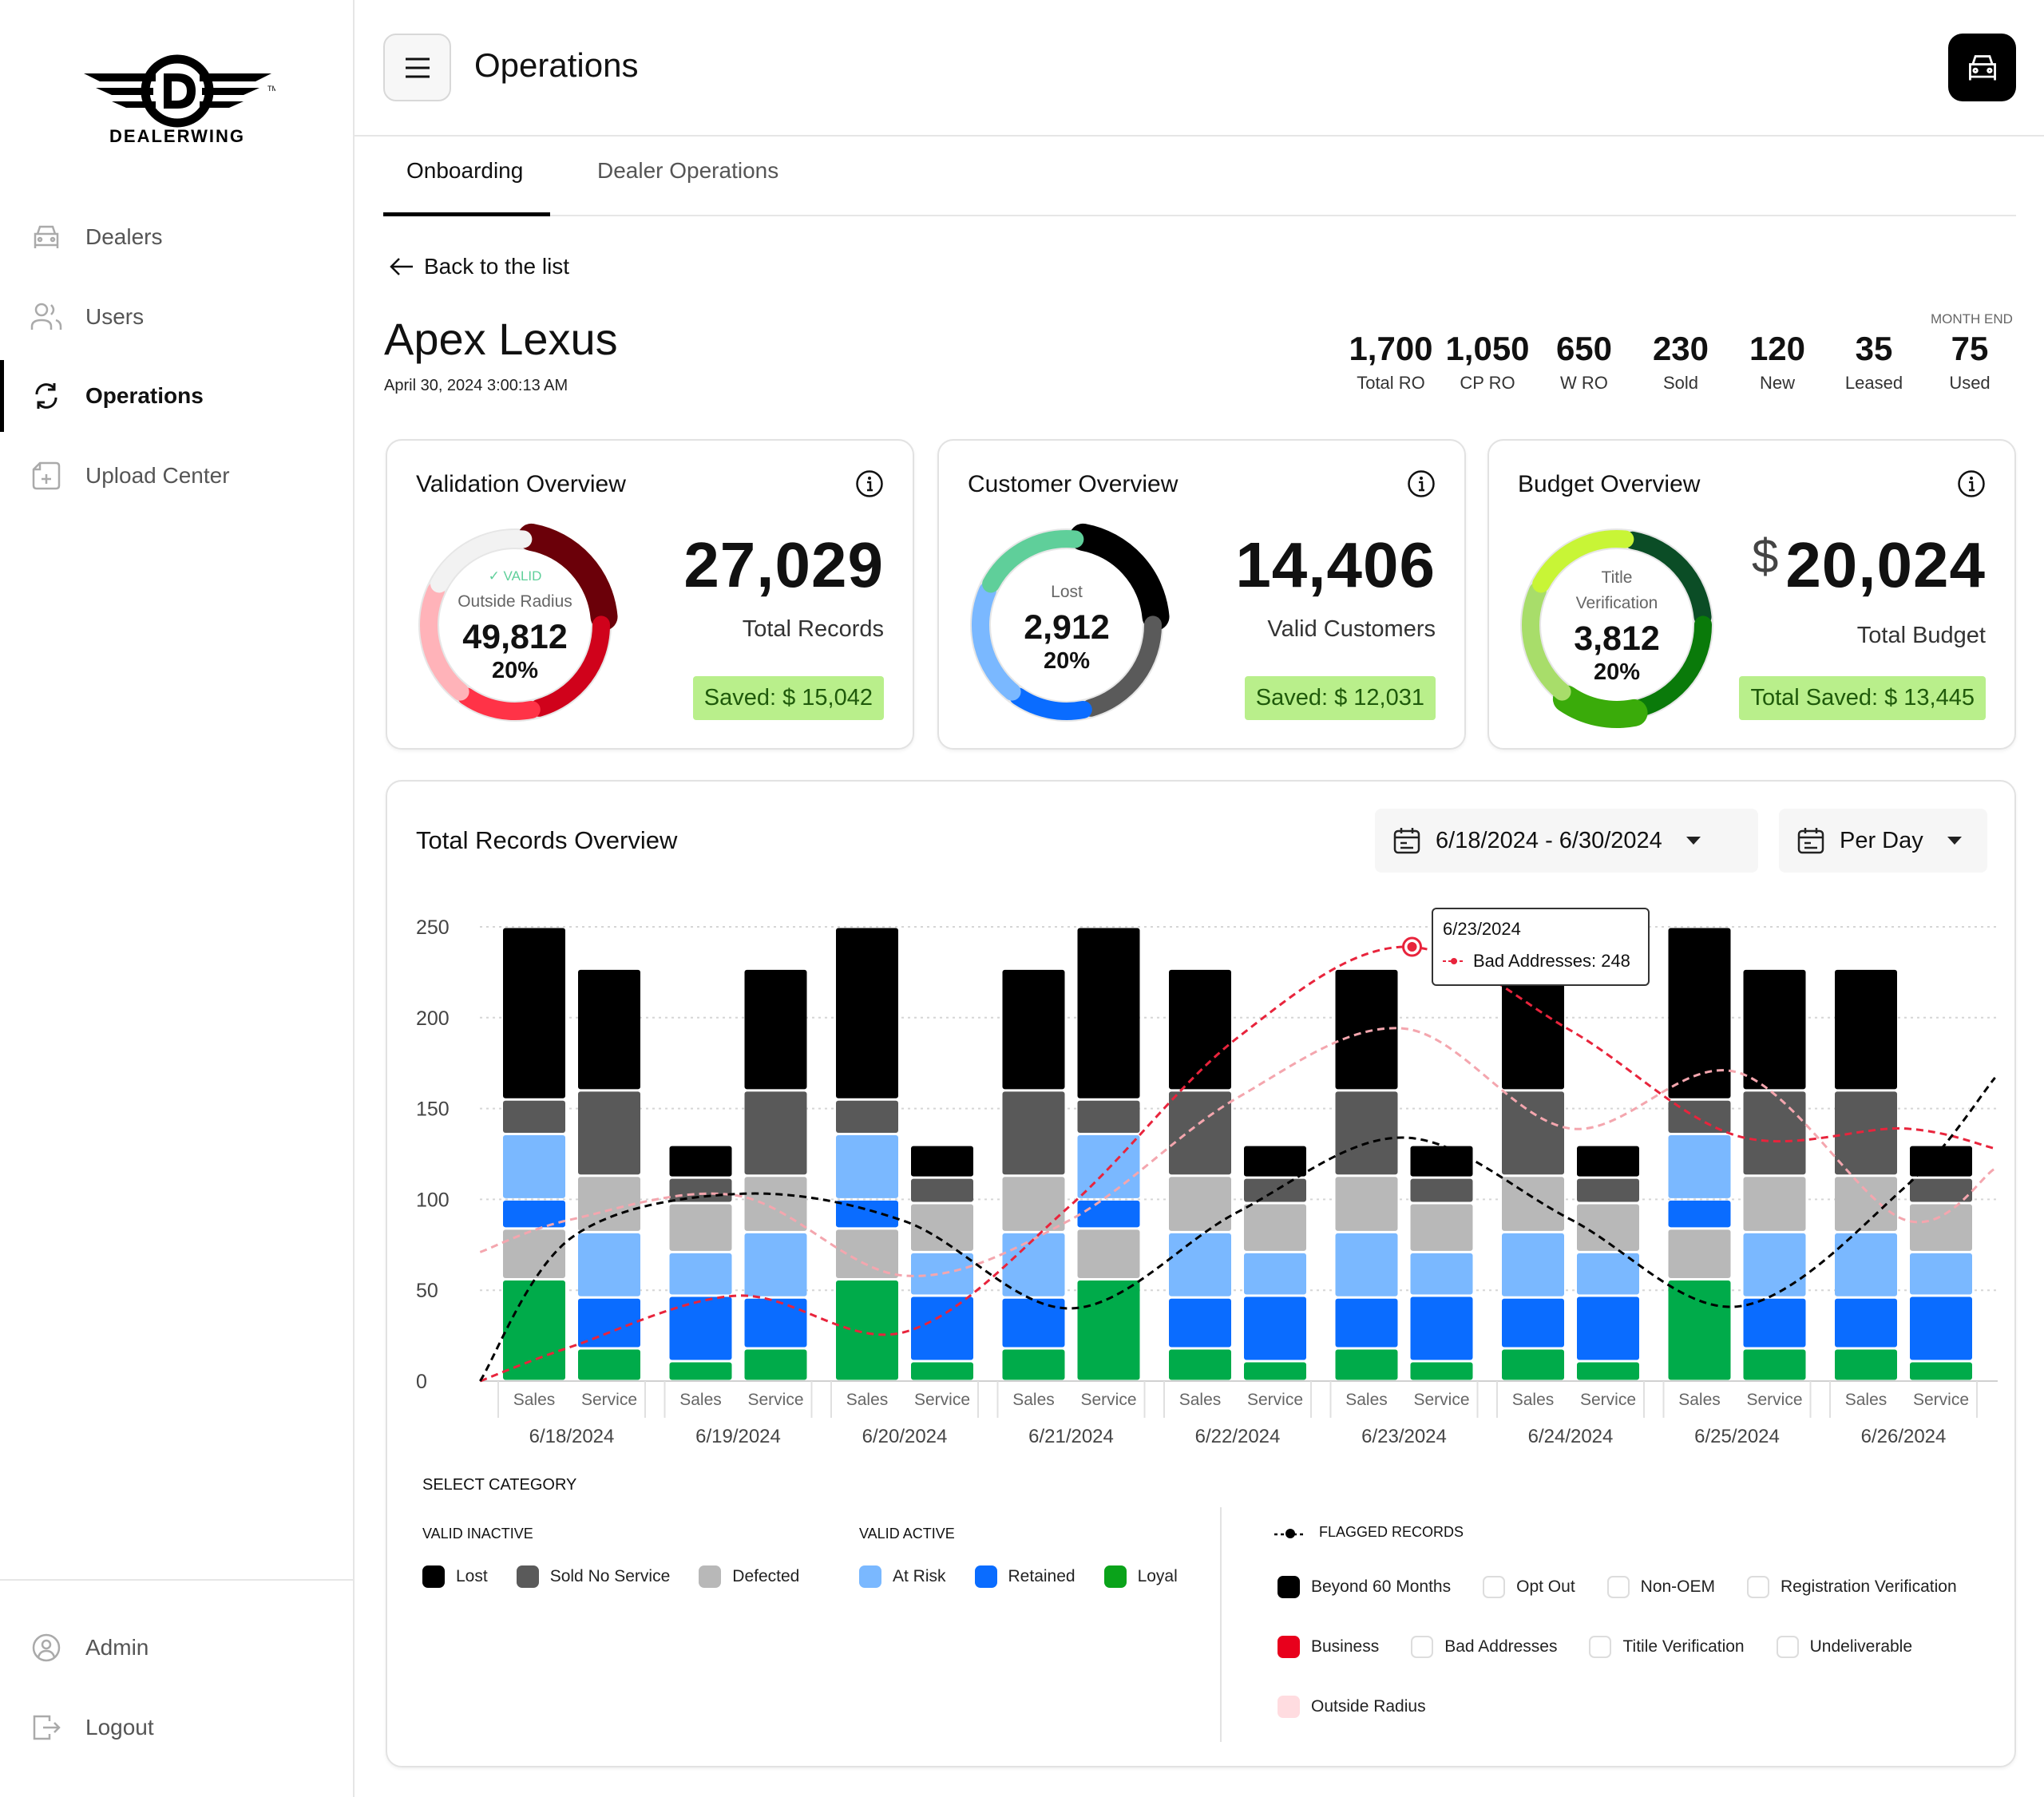 This screenshot has height=1797, width=2044. What do you see at coordinates (1844, 1647) in the screenshot?
I see `flagged-item-undeliverable: Undeliverable` at bounding box center [1844, 1647].